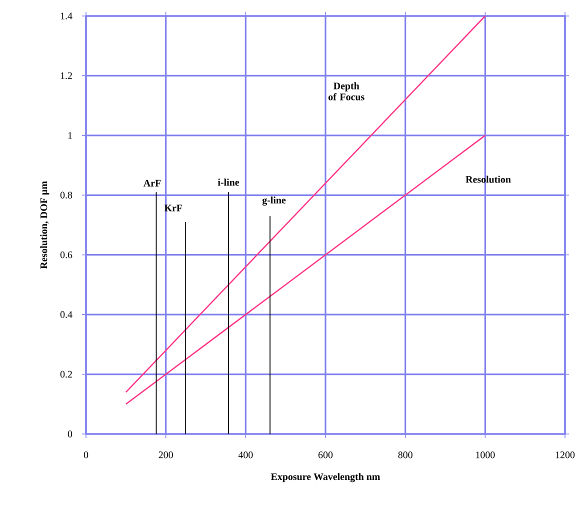 The width and height of the screenshot is (580, 514). I want to click on x-tick-label: 800, so click(405, 455).